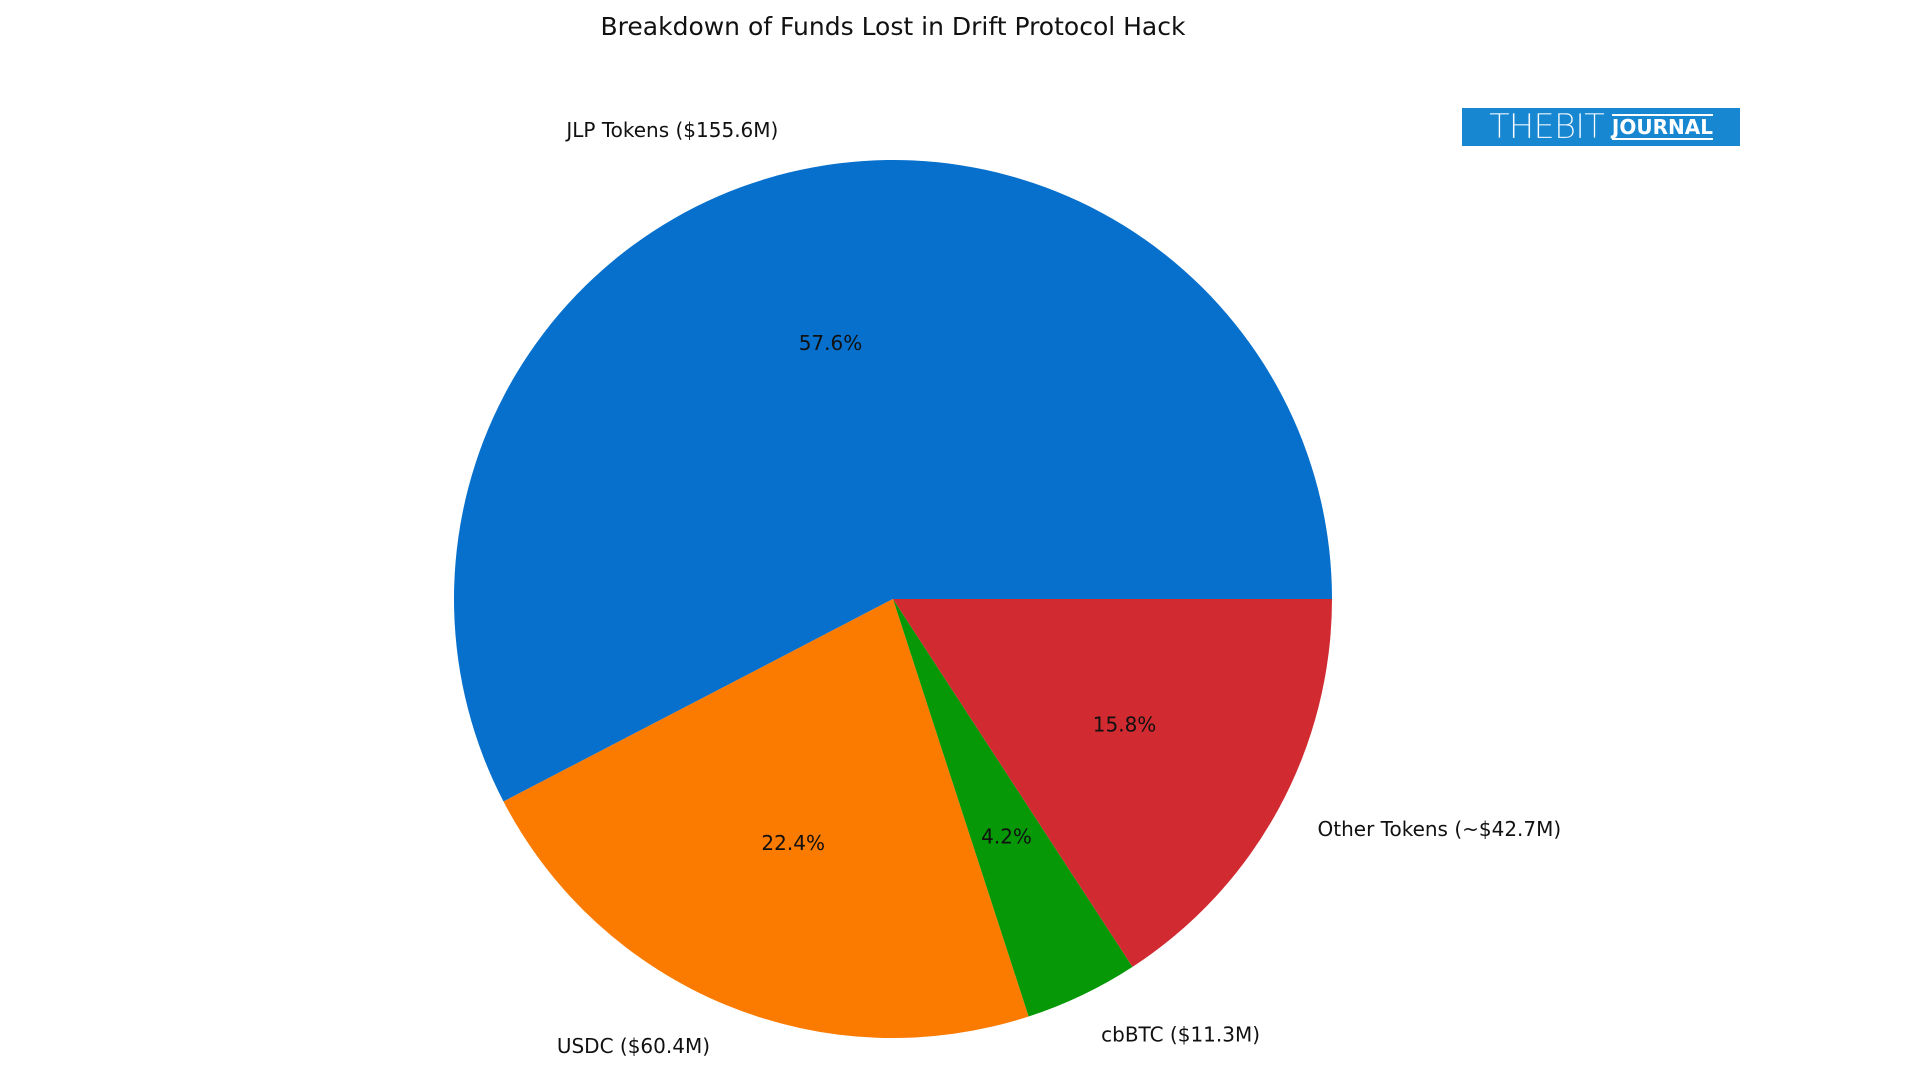 This screenshot has height=1080, width=1920. What do you see at coordinates (633, 1046) in the screenshot?
I see `slice-label-1: USDC ($60.4M)` at bounding box center [633, 1046].